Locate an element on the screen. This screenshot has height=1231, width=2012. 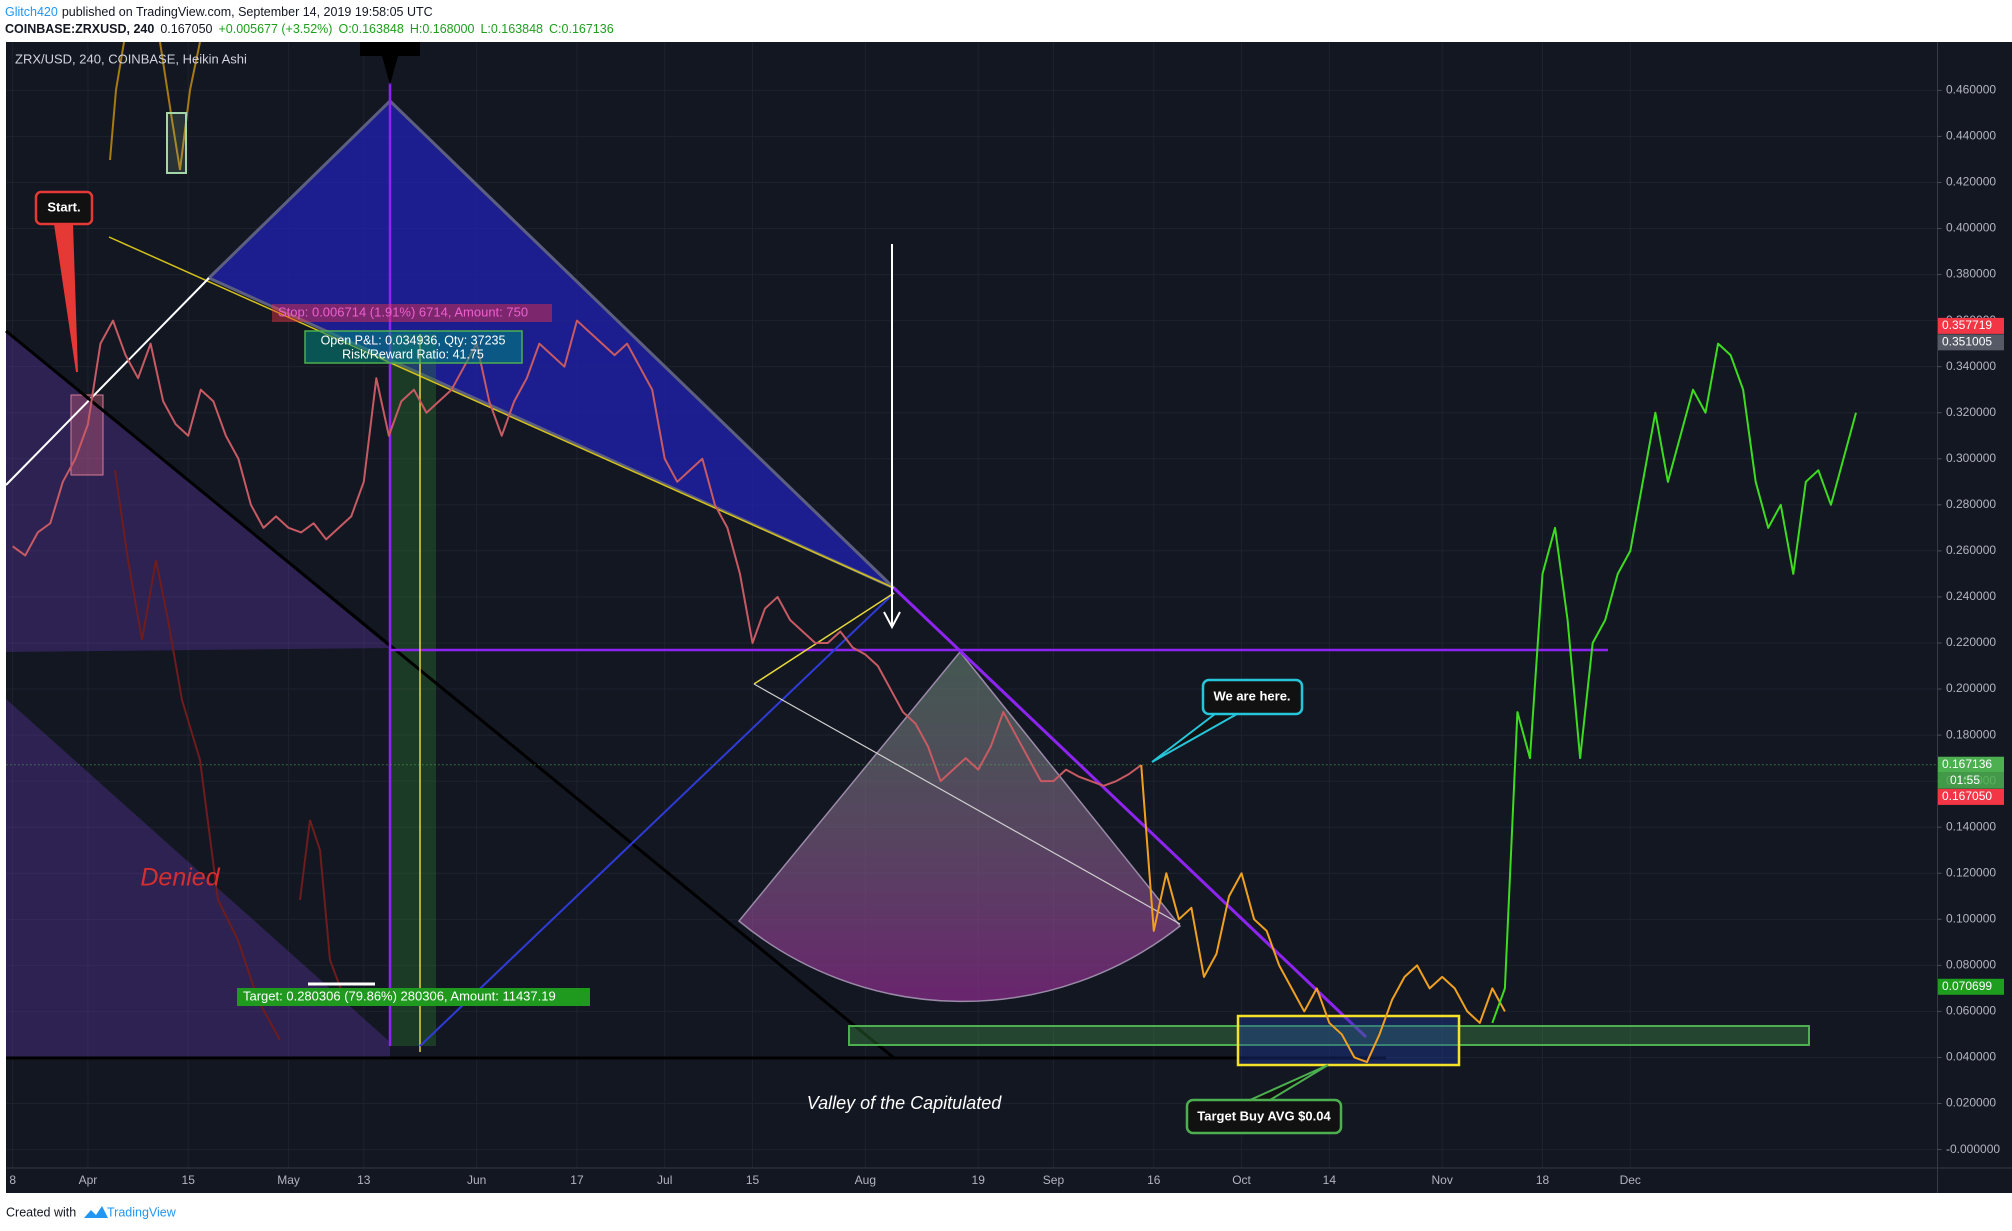
y-tick-label: 0.420000 is located at coordinates (1971, 182).